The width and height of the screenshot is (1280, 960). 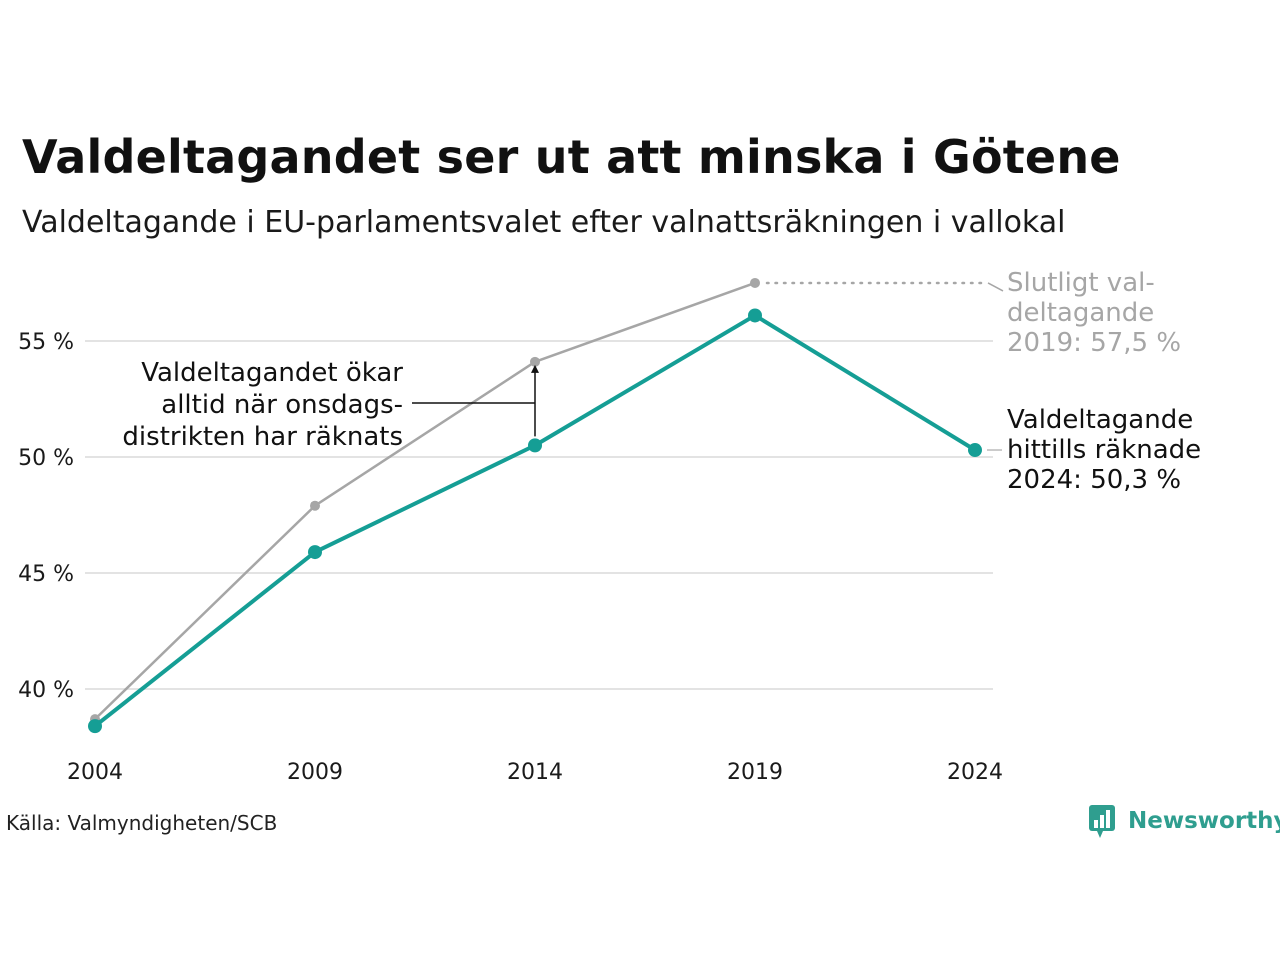 What do you see at coordinates (46, 458) in the screenshot?
I see `y-tick-label: 50 %` at bounding box center [46, 458].